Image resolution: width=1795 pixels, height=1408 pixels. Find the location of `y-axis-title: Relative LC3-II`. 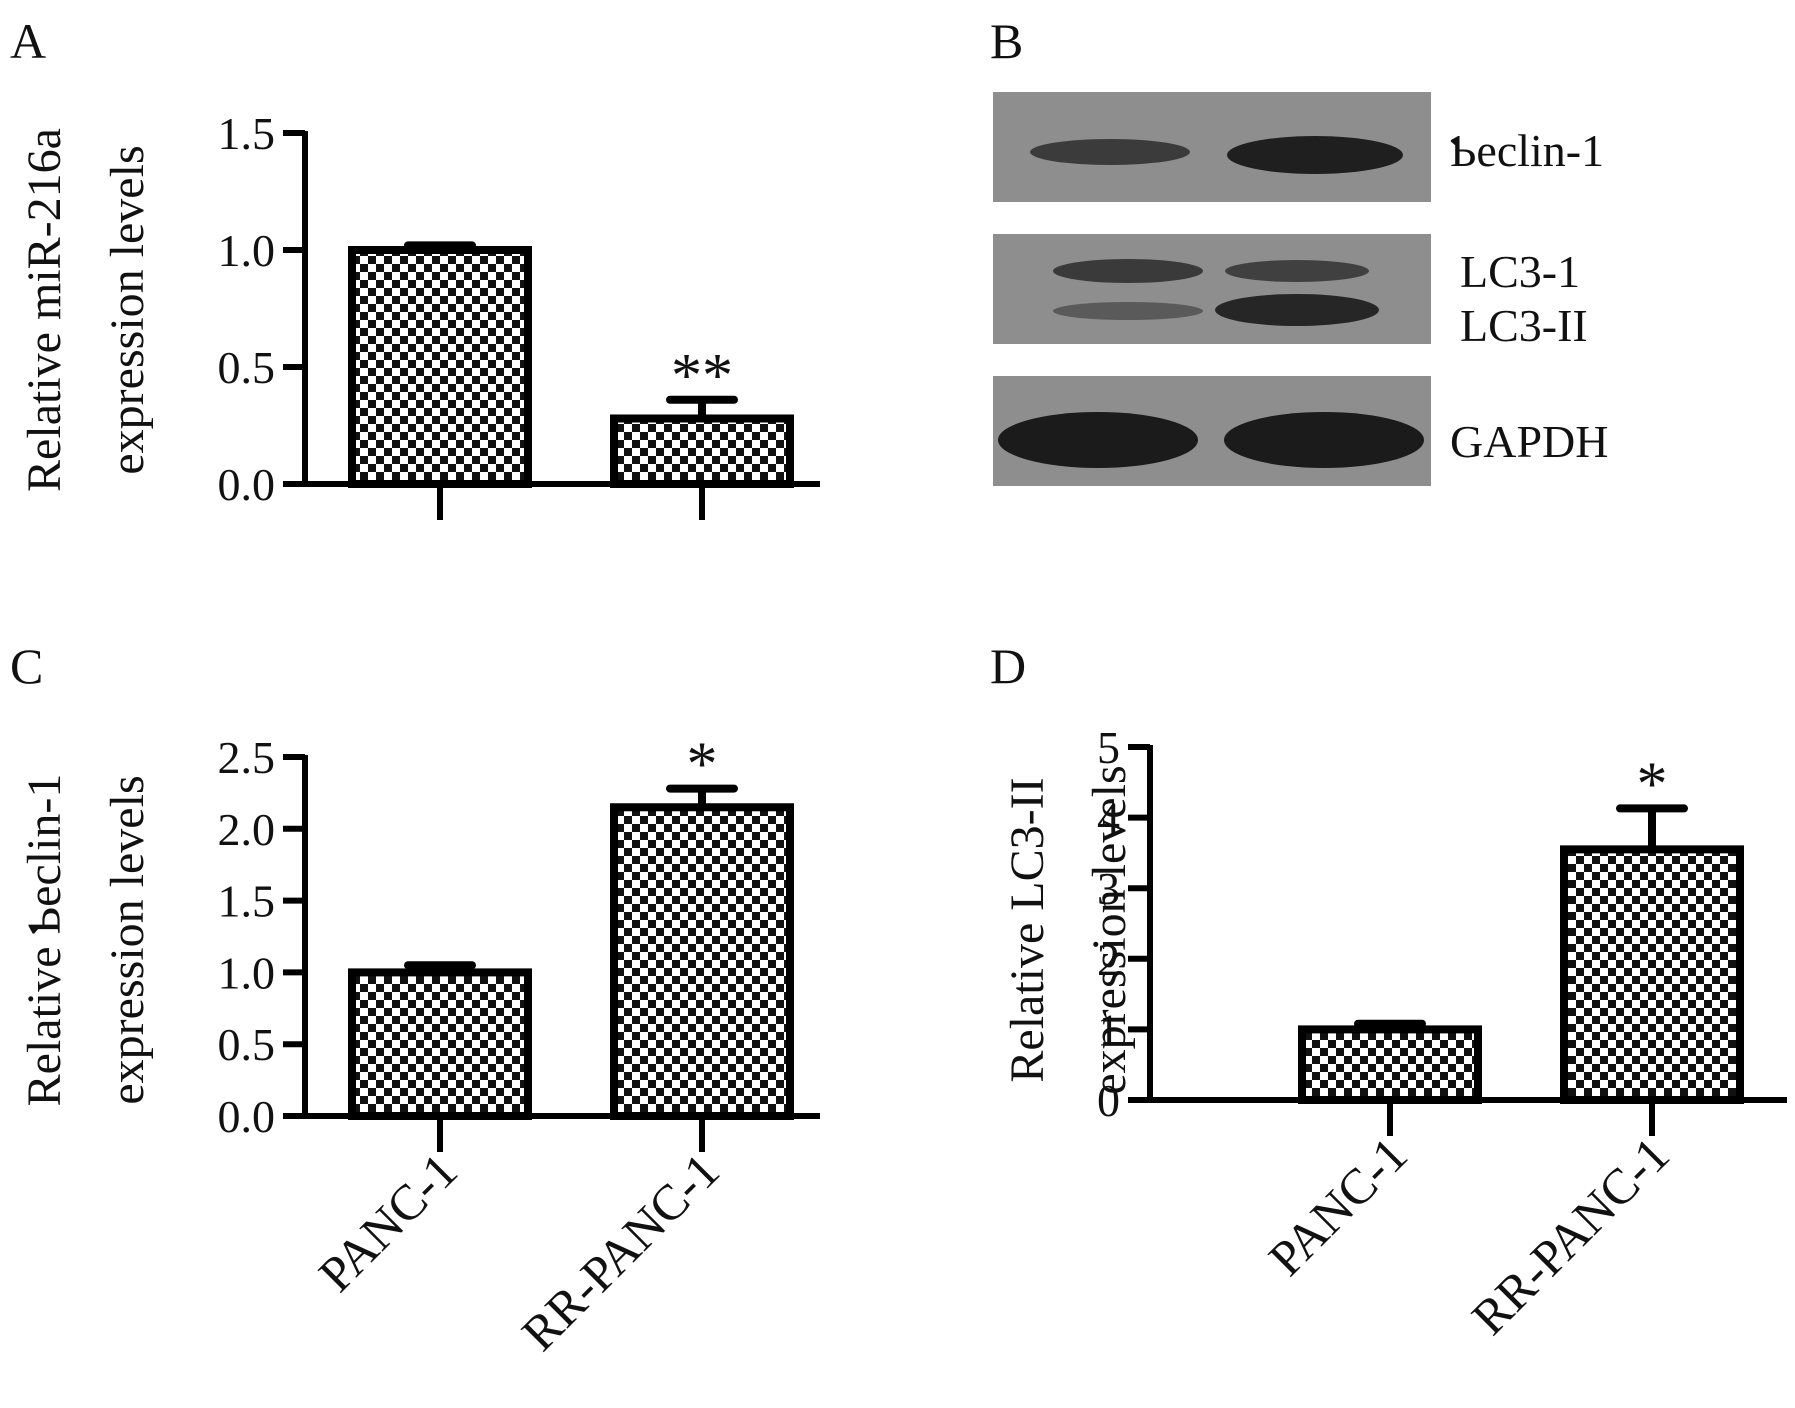

y-axis-title: Relative LC3-II is located at coordinates (1027, 929).